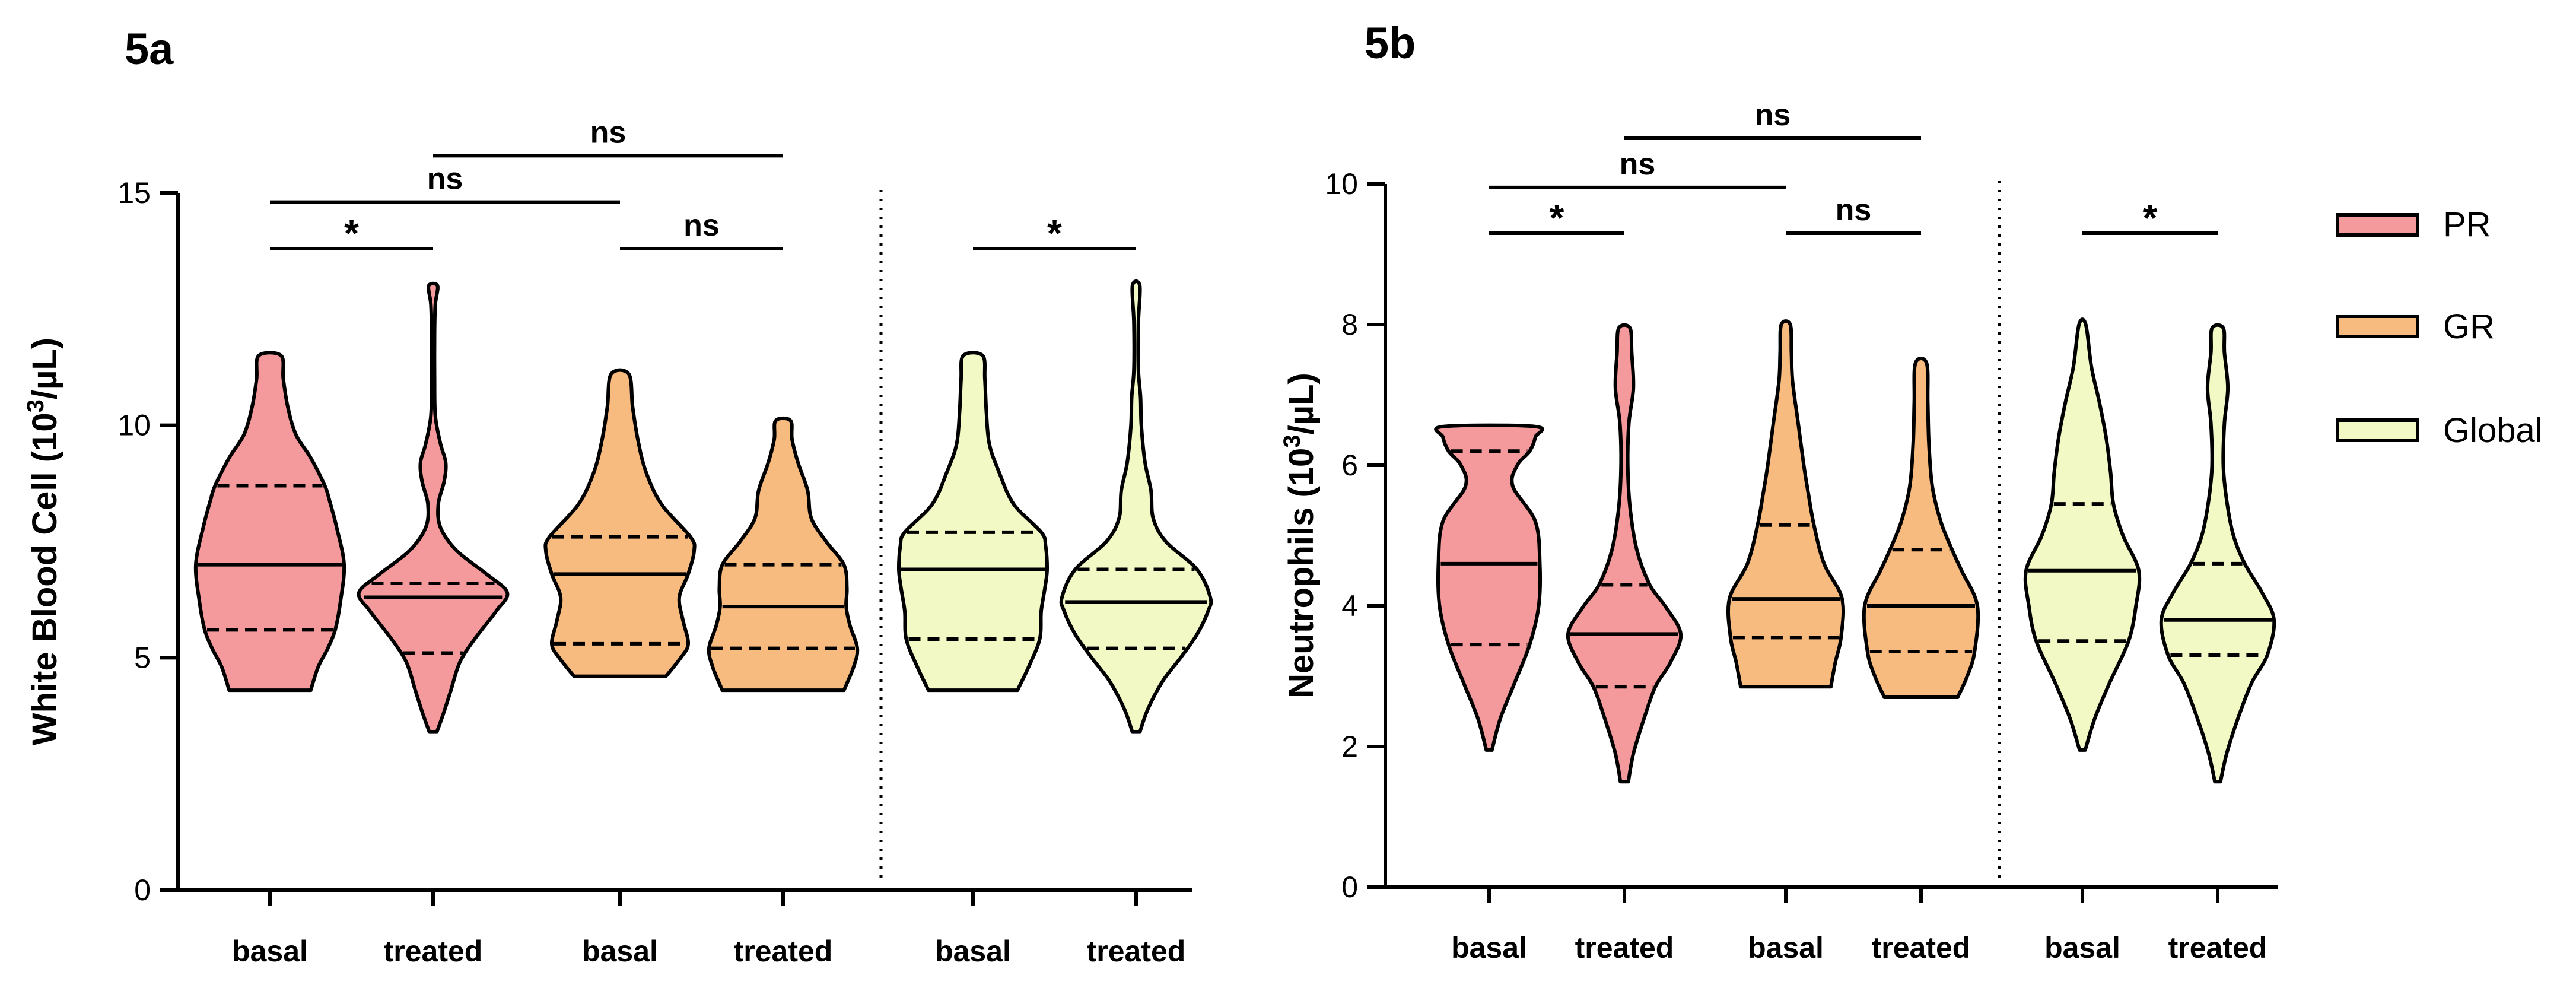  Describe the element at coordinates (43, 541) in the screenshot. I see `y-axis-label-5a: White Blood Cell (103/µL)` at that location.